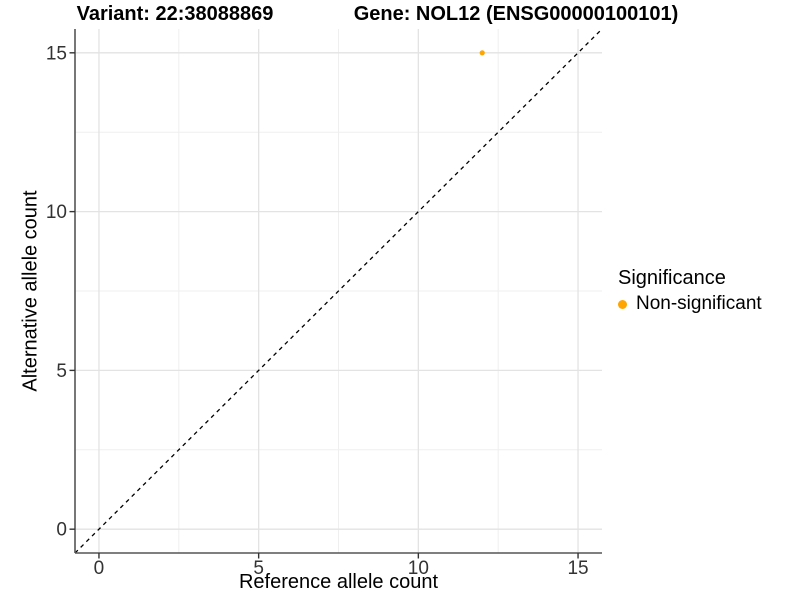 The image size is (800, 600). What do you see at coordinates (699, 303) in the screenshot?
I see `legend-item-label: Non-significant` at bounding box center [699, 303].